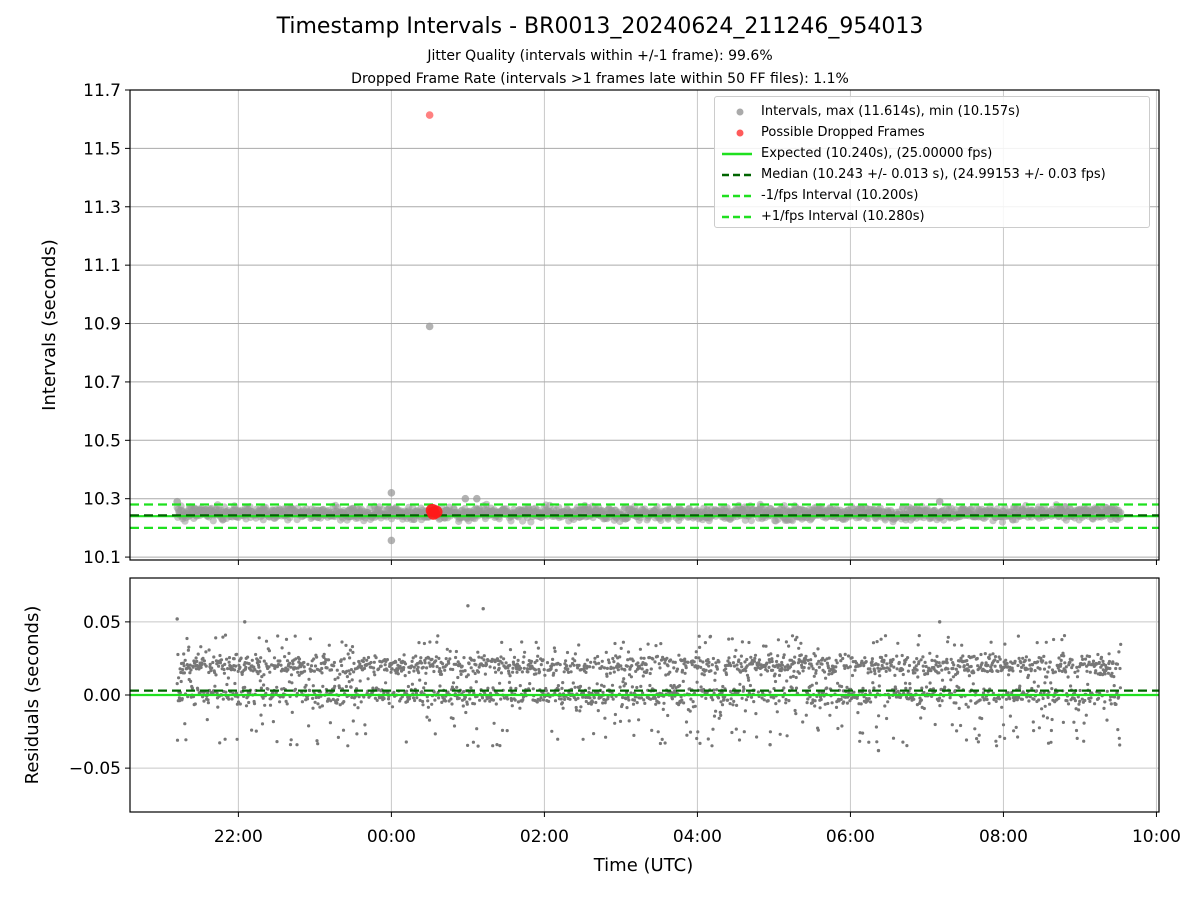 The height and width of the screenshot is (900, 1200). I want to click on y-tick-label-top: 10.1, so click(102, 558).